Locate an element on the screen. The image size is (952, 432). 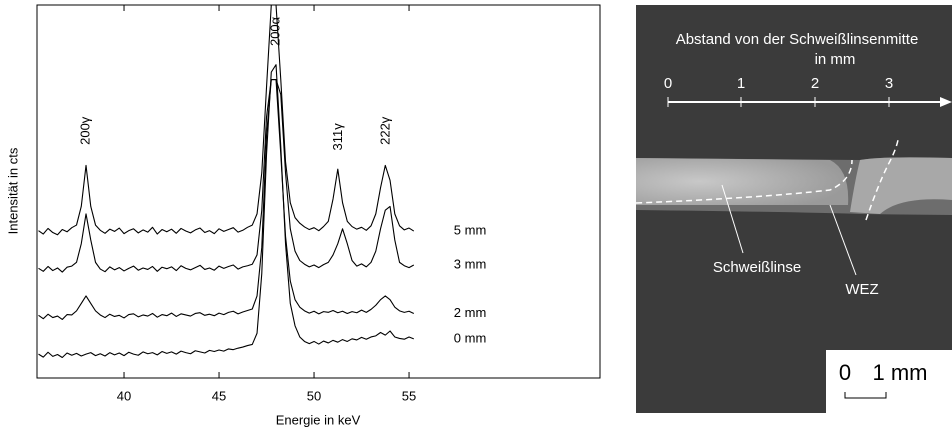
lens-boundary is located at coordinates (744, 181).